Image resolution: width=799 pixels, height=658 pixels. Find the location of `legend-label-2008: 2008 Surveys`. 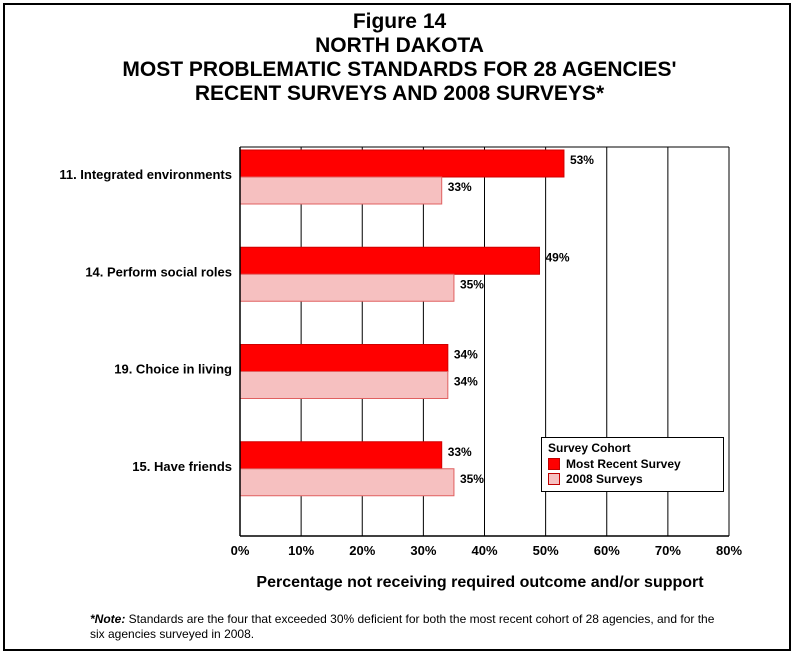

legend-label-2008: 2008 Surveys is located at coordinates (604, 479).